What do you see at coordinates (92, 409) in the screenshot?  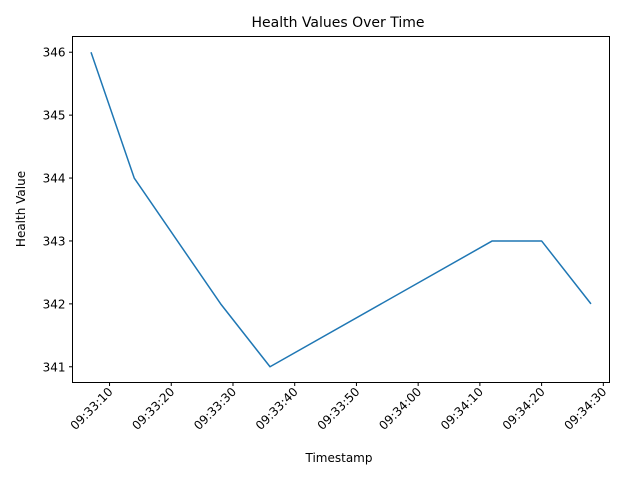 I see `x-tick-label: 09:33:10` at bounding box center [92, 409].